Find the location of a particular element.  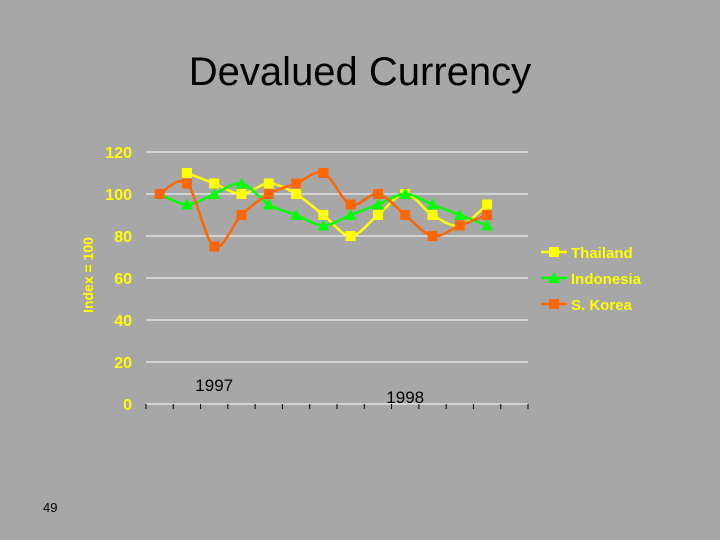

year-labels: 1997 1998 is located at coordinates (309, 391).